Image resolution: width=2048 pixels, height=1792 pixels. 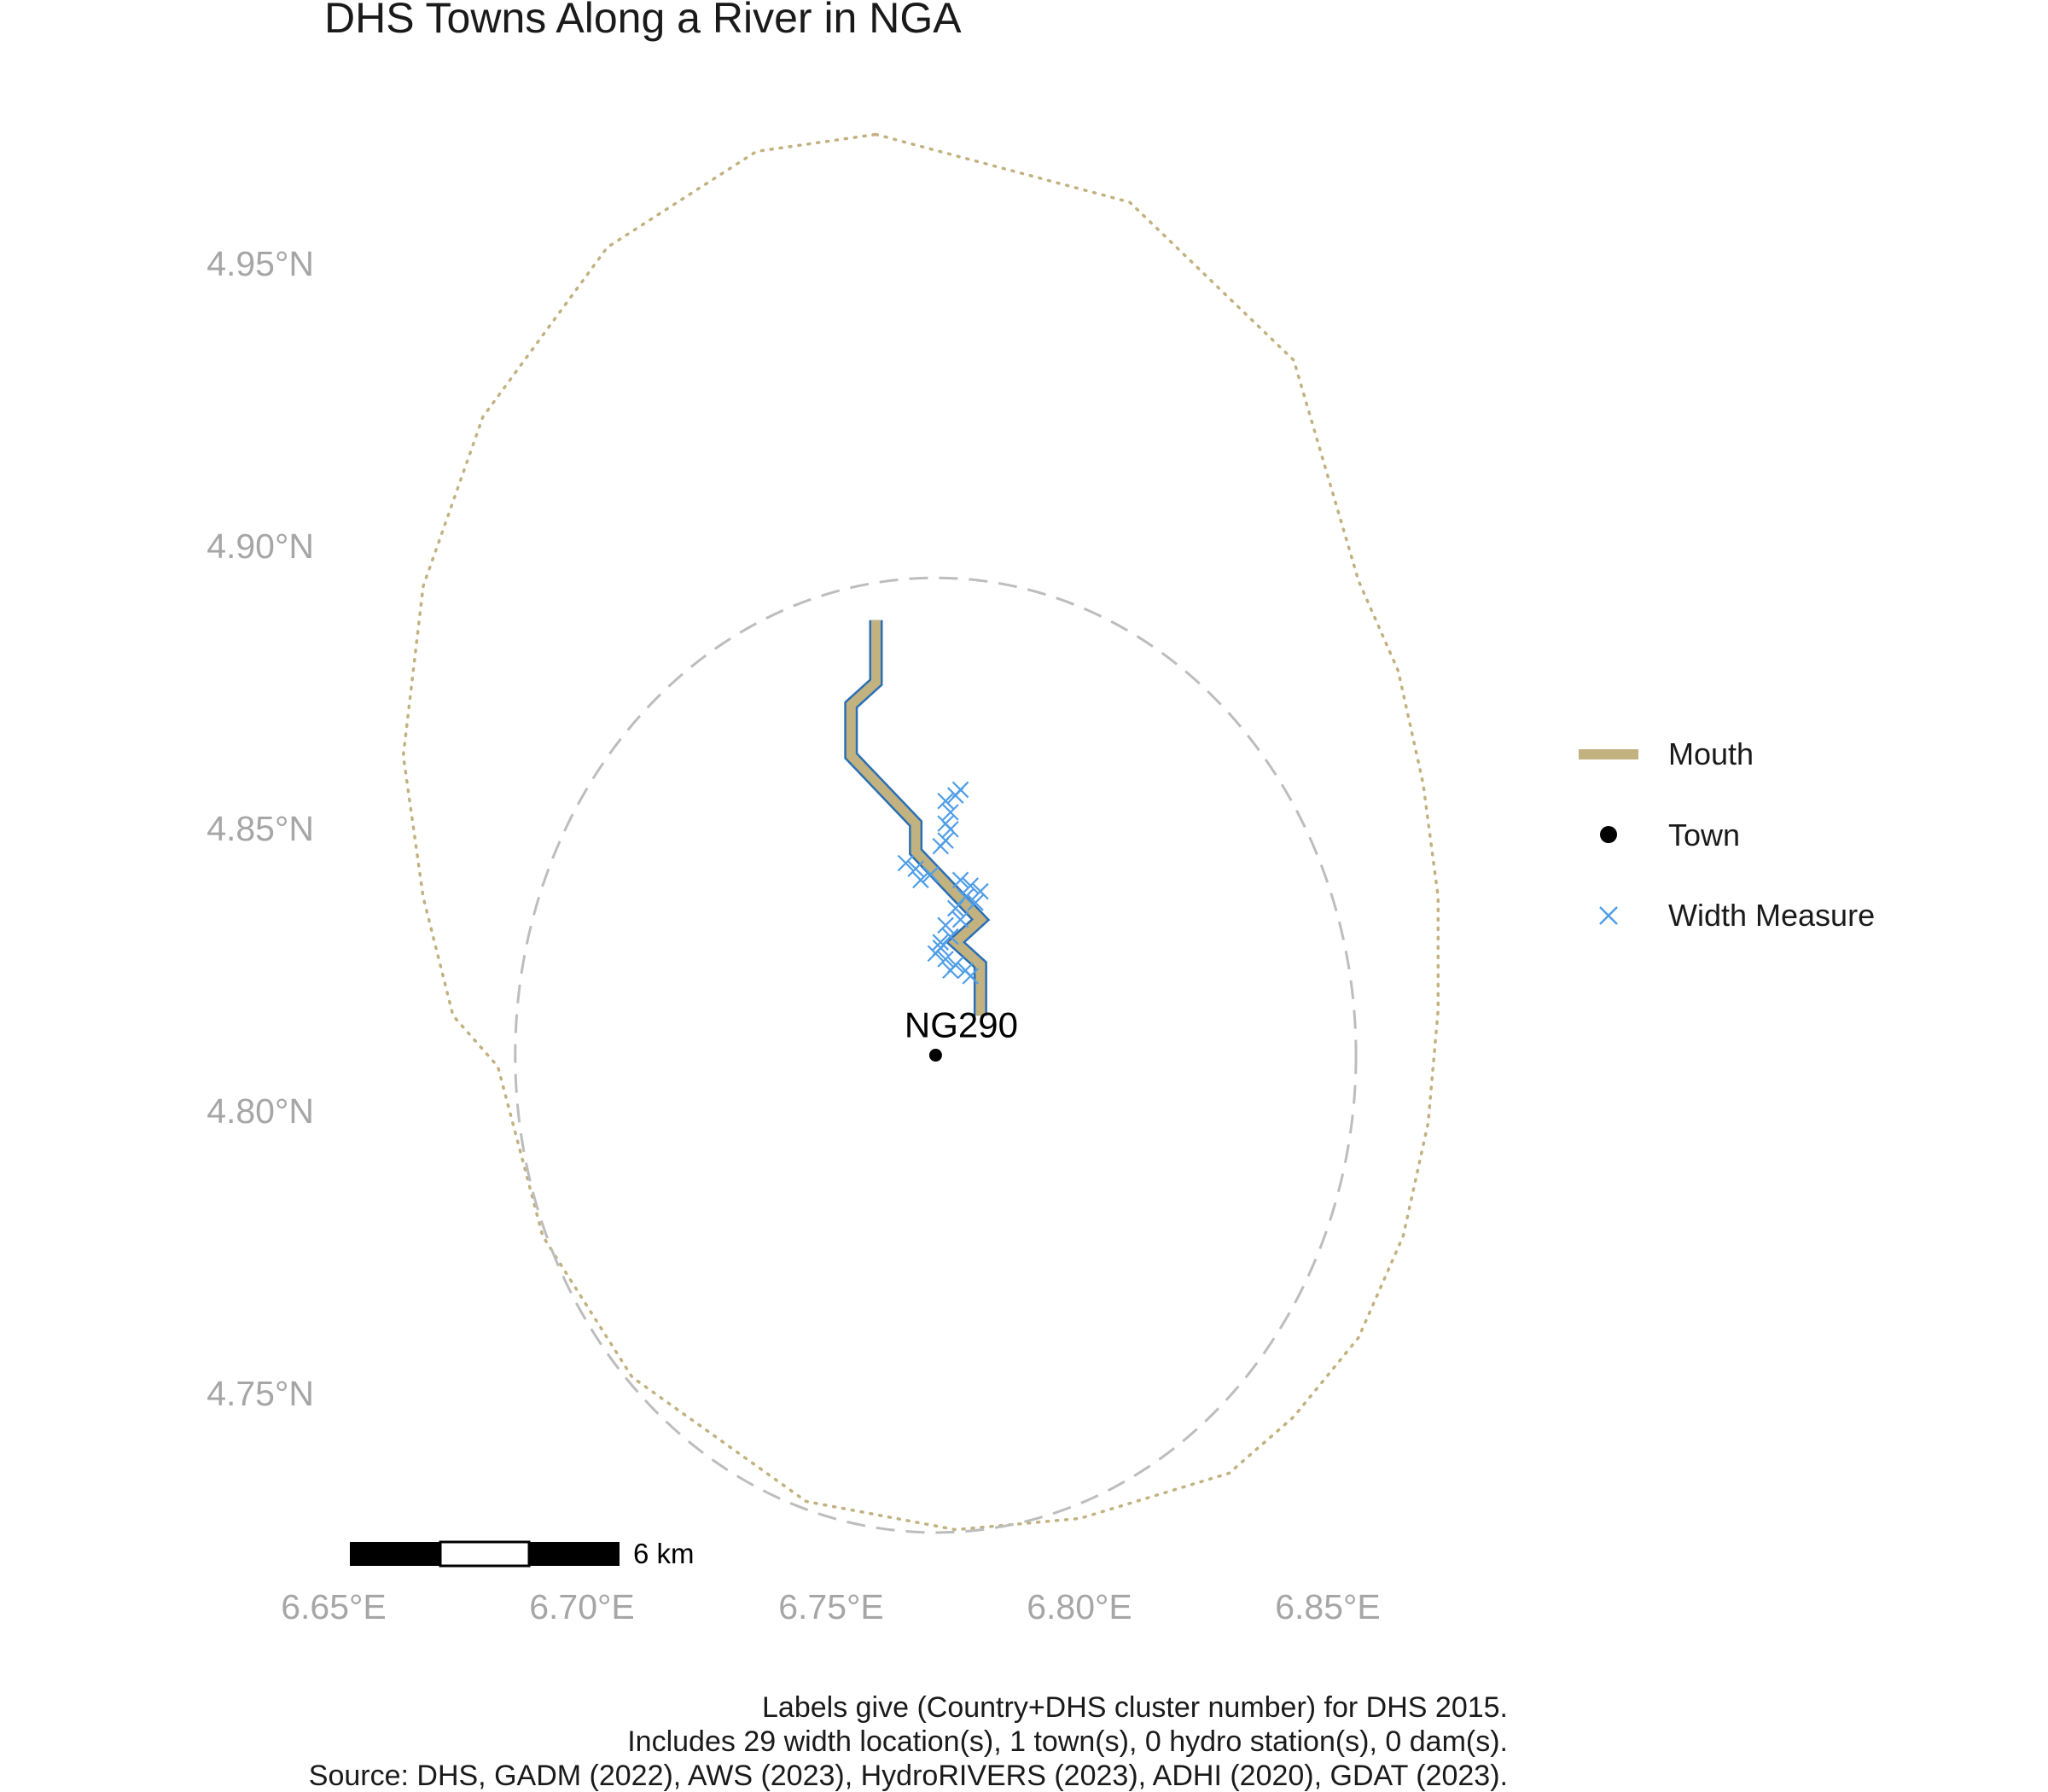 What do you see at coordinates (1608, 916) in the screenshot?
I see `legend-key-width-measure` at bounding box center [1608, 916].